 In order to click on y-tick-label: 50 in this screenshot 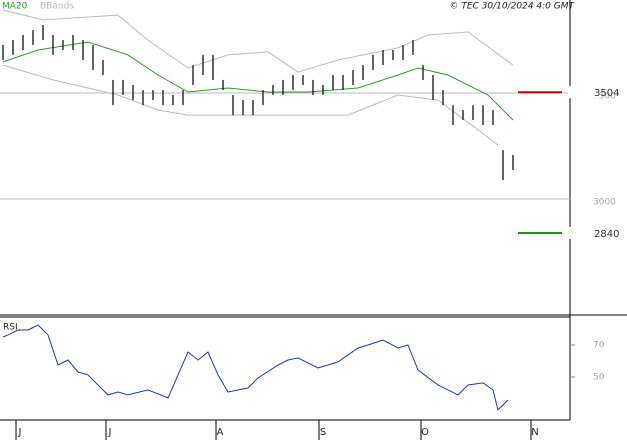, I will do `click(599, 377)`.